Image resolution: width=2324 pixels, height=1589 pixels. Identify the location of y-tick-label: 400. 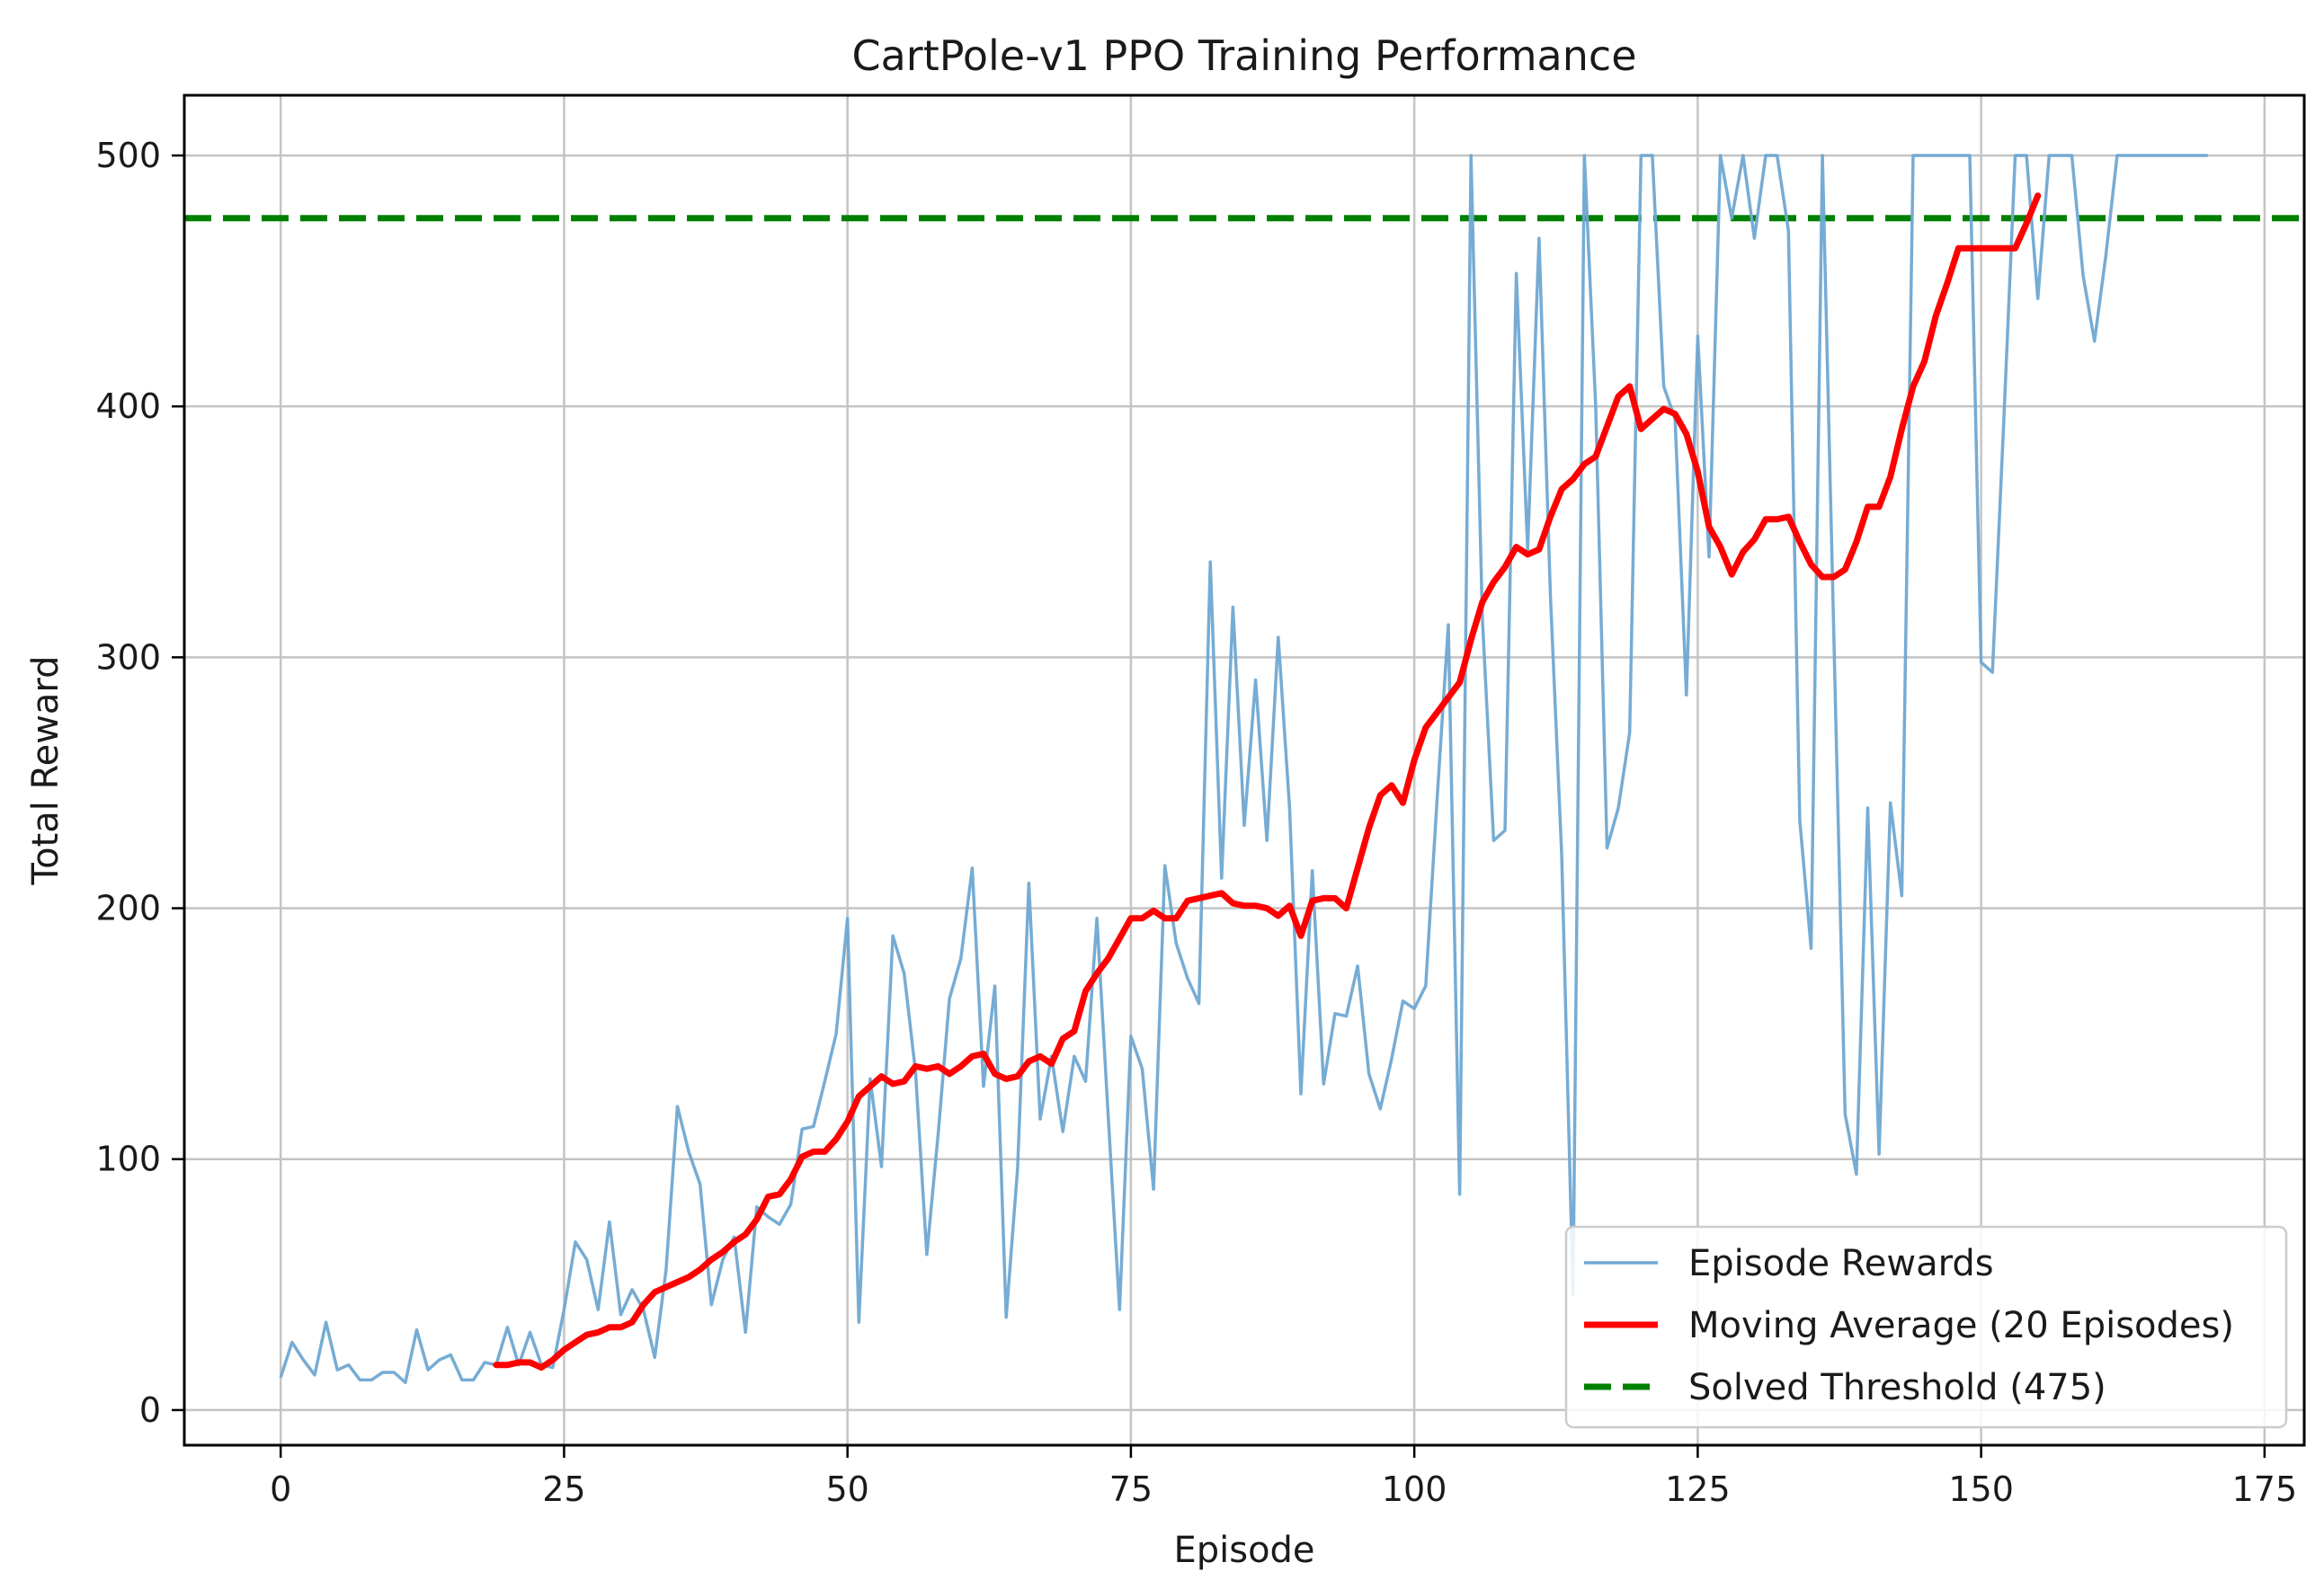
(128, 406).